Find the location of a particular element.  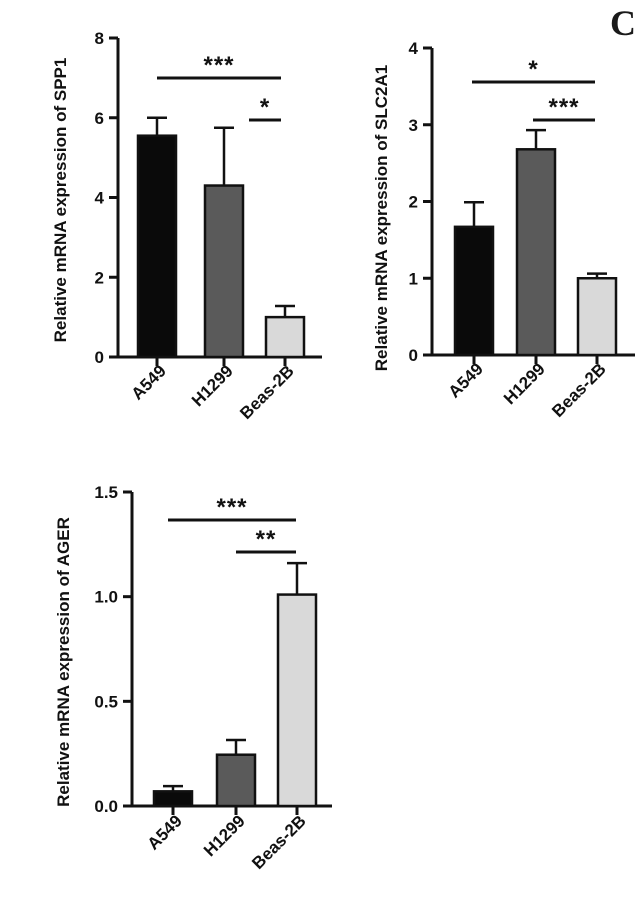

y-tick-label: 8 is located at coordinates (99, 38).